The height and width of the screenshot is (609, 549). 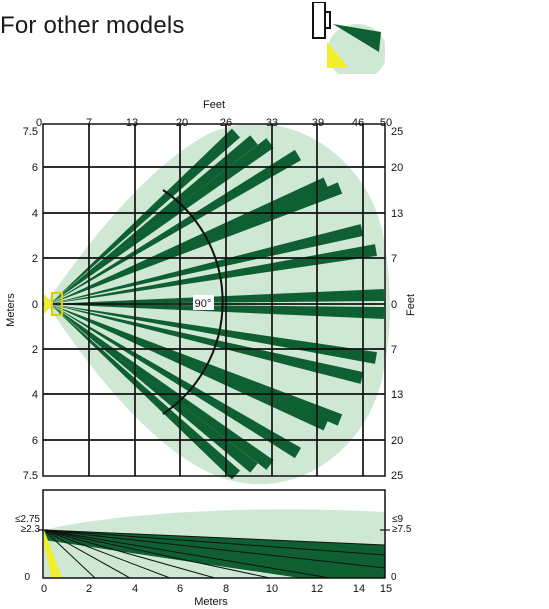 What do you see at coordinates (394, 577) in the screenshot?
I see `side-right-zero-label: 0` at bounding box center [394, 577].